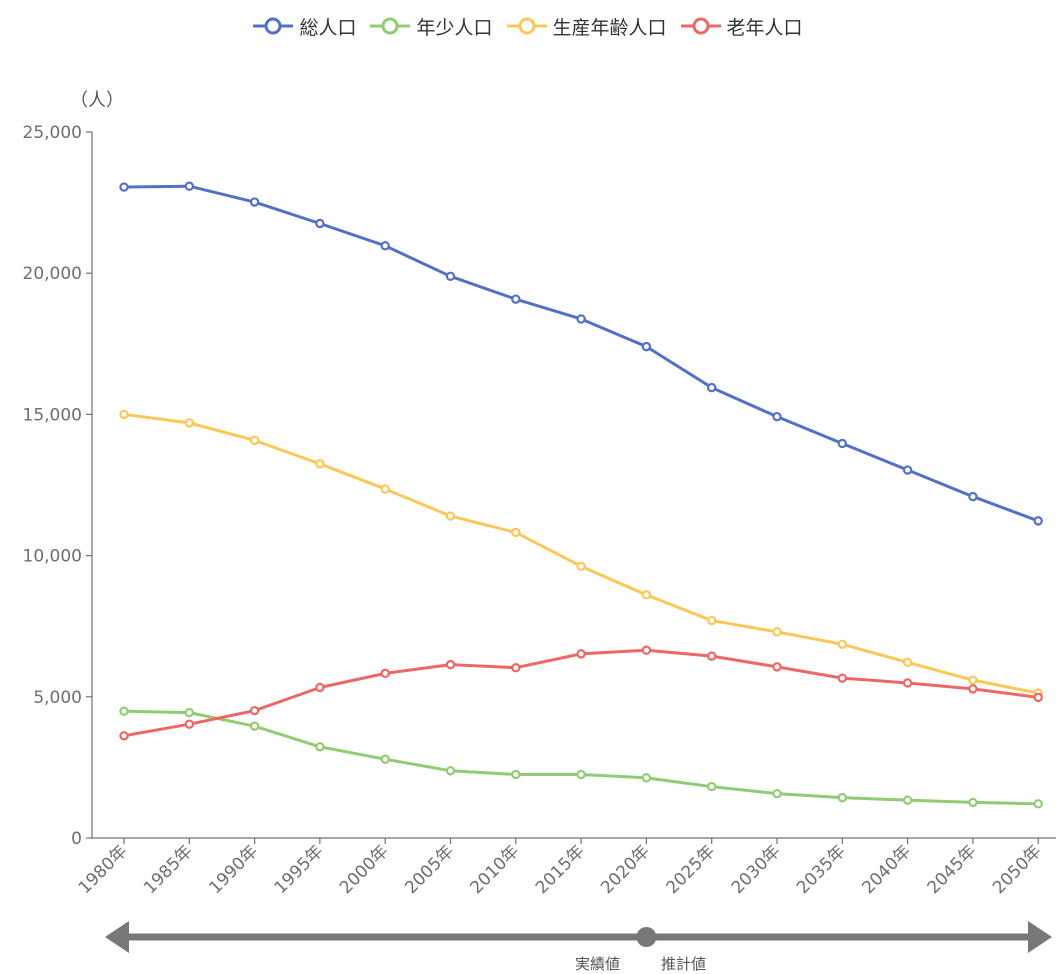 This screenshot has height=974, width=1056. What do you see at coordinates (1017, 869) in the screenshot?
I see `x-tick-label: 2050年` at bounding box center [1017, 869].